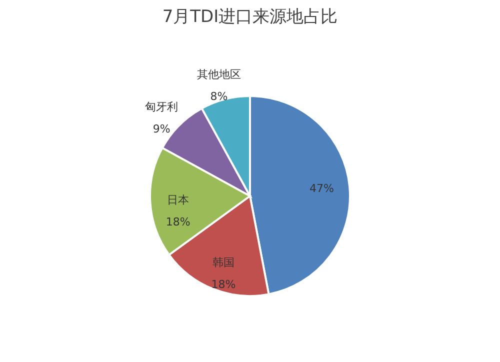  I want to click on slice-label: 韩国, so click(223, 262).